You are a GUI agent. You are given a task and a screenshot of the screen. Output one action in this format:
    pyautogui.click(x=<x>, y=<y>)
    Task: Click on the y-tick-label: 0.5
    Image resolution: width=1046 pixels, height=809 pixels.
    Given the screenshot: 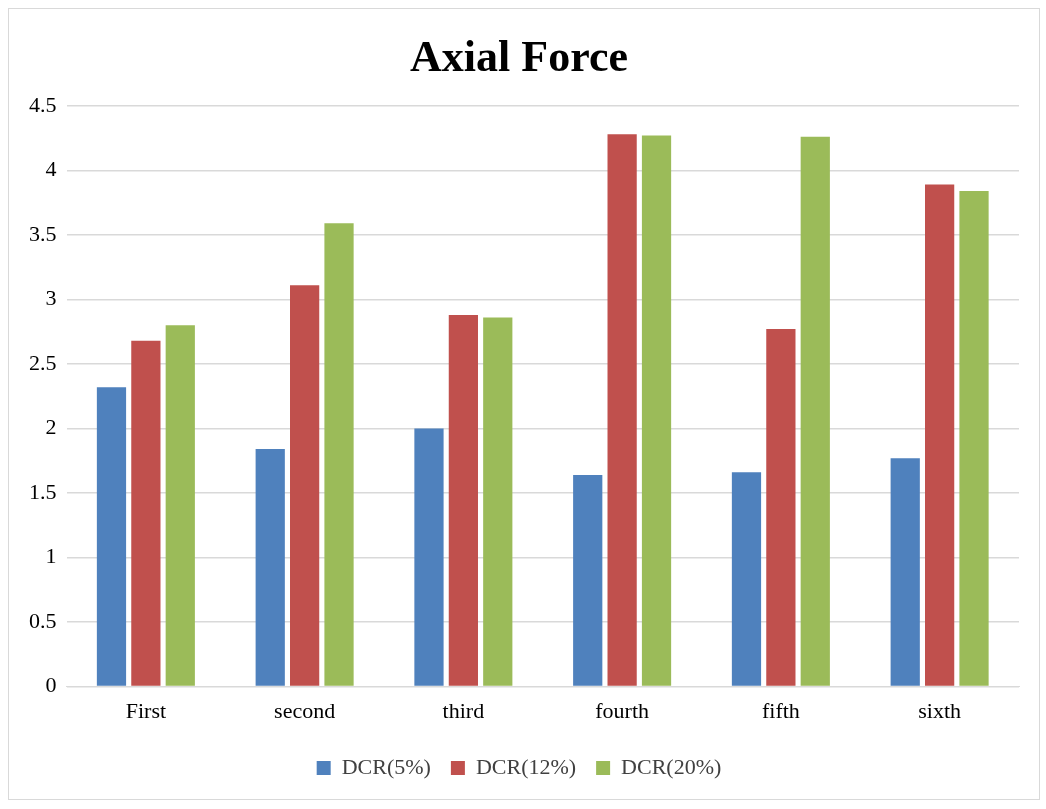 What is the action you would take?
    pyautogui.click(x=43, y=620)
    